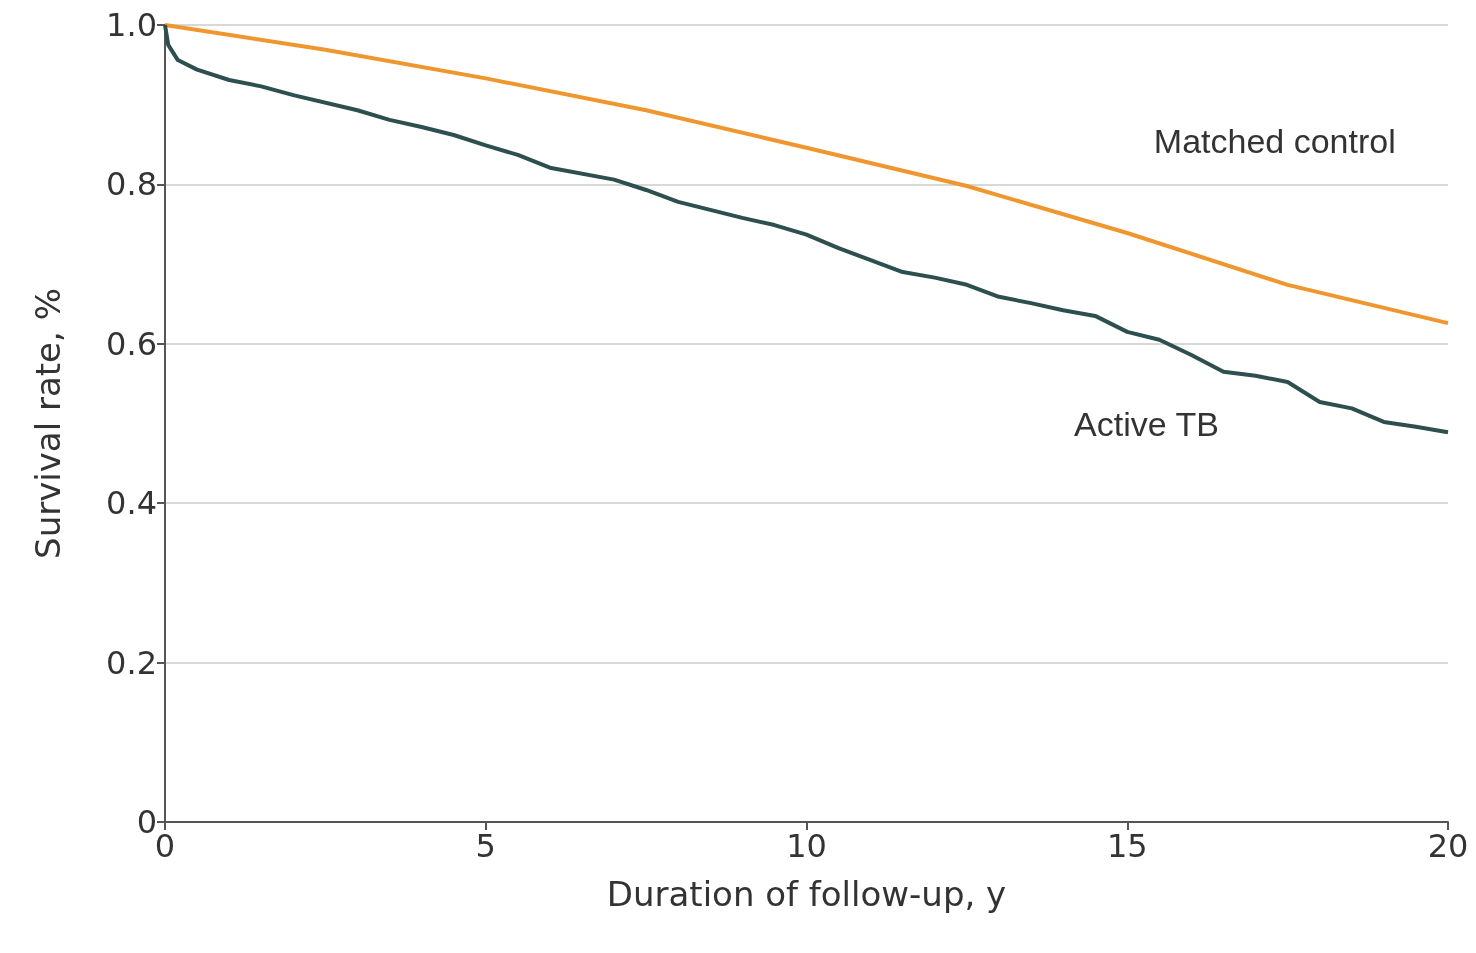 This screenshot has height=953, width=1476. What do you see at coordinates (806, 846) in the screenshot?
I see `x-tick-label: 10` at bounding box center [806, 846].